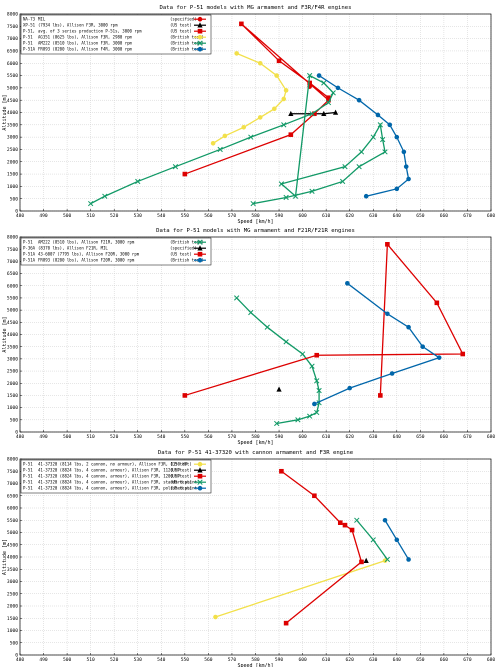 This screenshot has height=667, width=500. Describe the element at coordinates (43, 660) in the screenshot. I see `x-tick-label: 490` at that location.